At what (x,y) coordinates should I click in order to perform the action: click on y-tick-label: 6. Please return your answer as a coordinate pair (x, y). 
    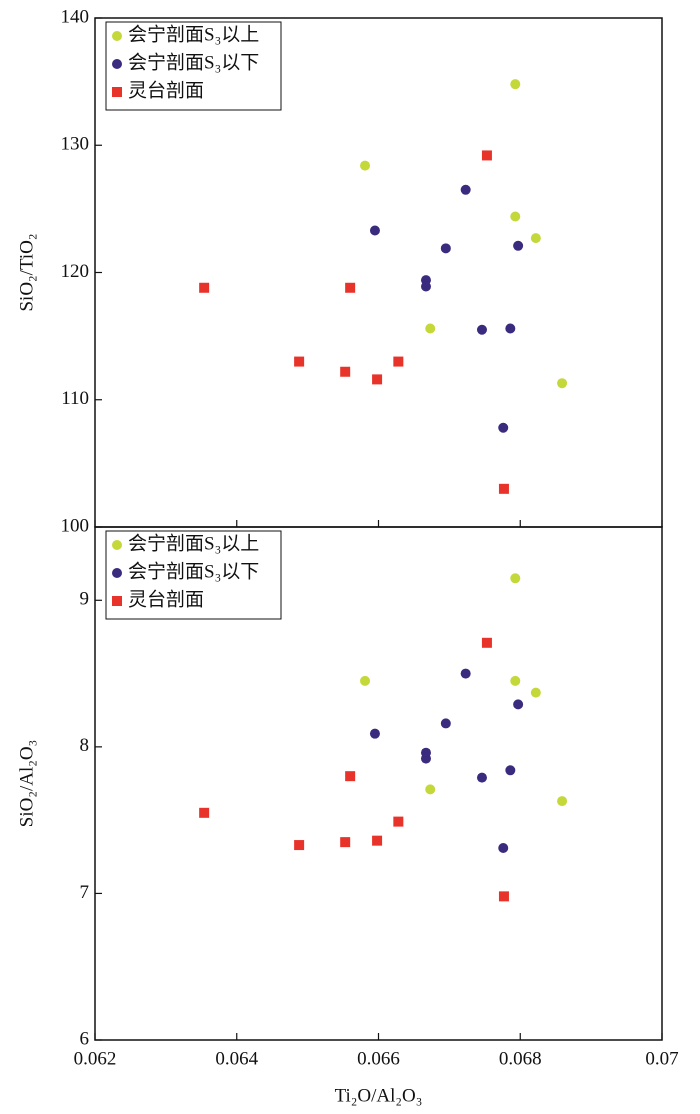
    Looking at the image, I should click on (85, 1038).